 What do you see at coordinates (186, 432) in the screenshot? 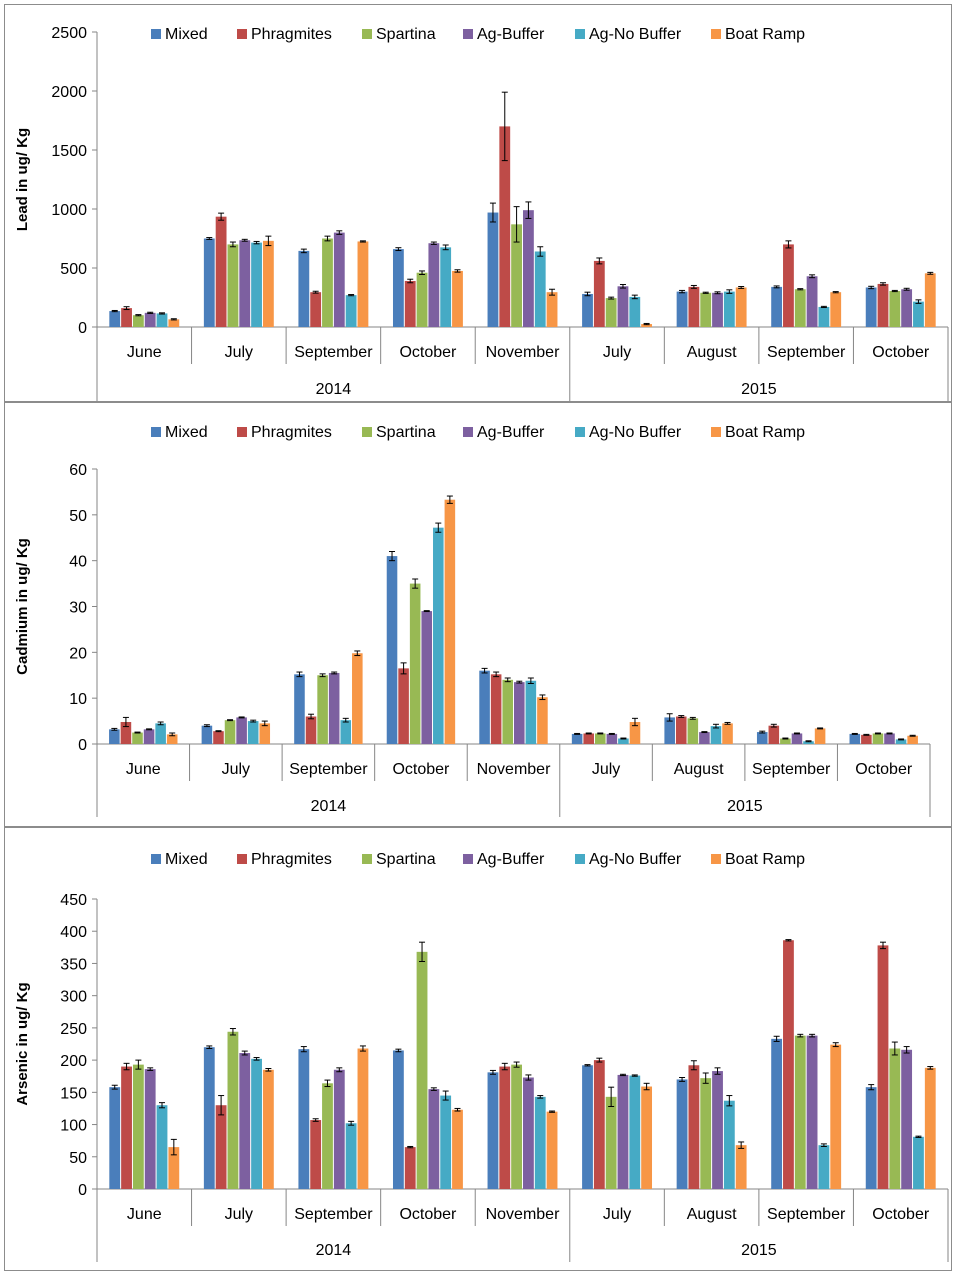
I see `legend-label-mixed: Mixed` at bounding box center [186, 432].